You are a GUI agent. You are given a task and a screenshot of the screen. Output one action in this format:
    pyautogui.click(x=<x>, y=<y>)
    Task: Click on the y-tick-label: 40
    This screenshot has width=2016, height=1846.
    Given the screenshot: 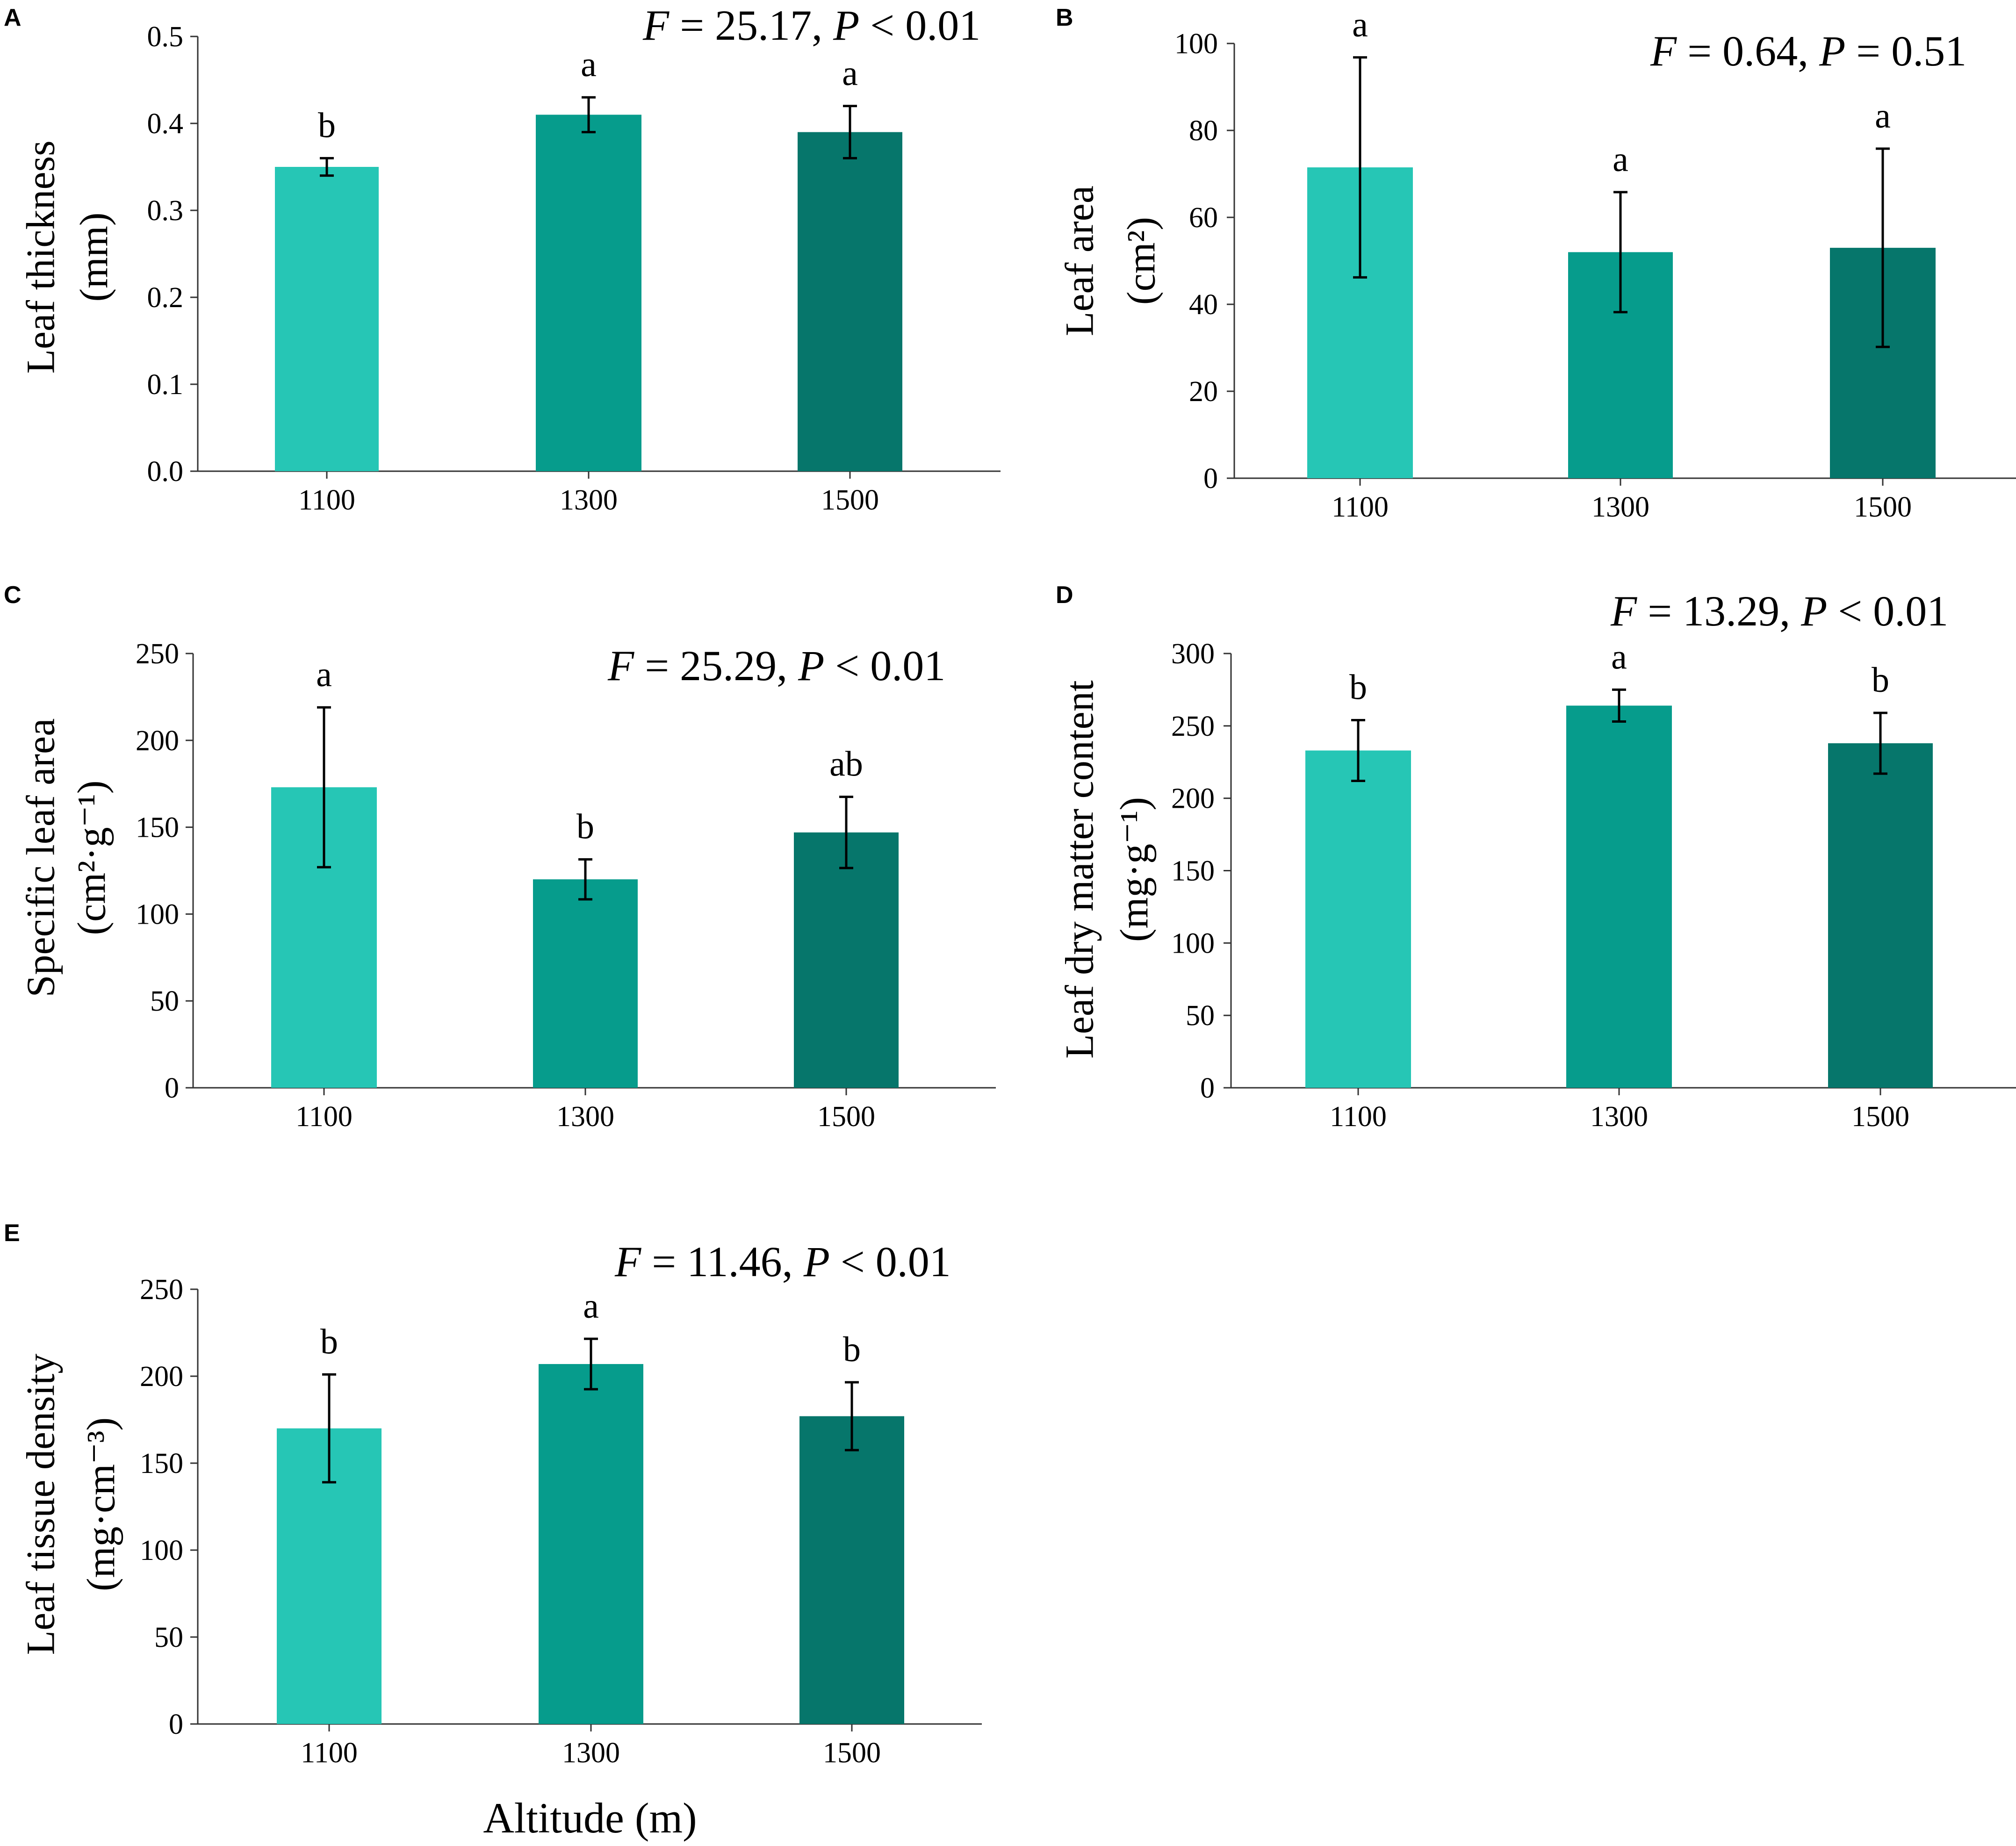 What is the action you would take?
    pyautogui.click(x=1203, y=305)
    